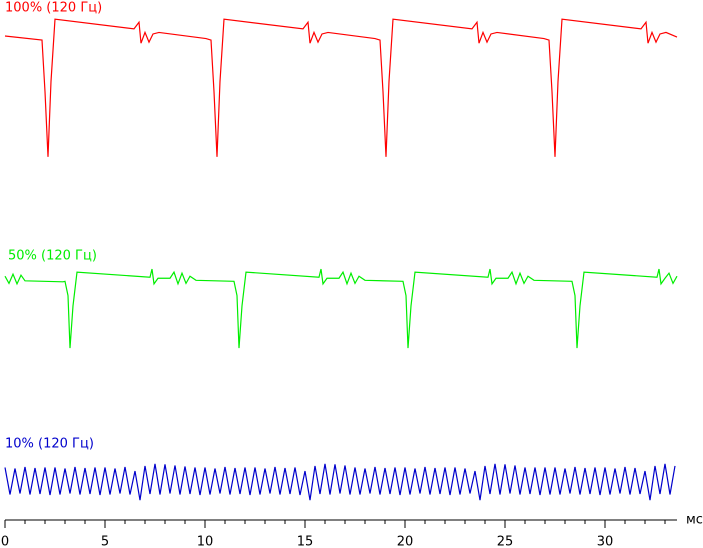  Describe the element at coordinates (305, 541) in the screenshot. I see `x-tick-label: 15` at that location.